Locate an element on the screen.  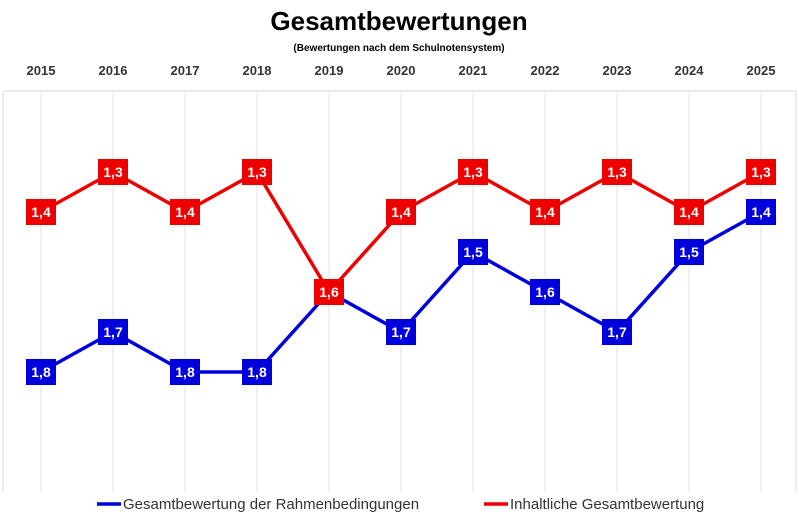
legend-label: Gesamtbewertung der Rahmenbedingungen is located at coordinates (271, 504).